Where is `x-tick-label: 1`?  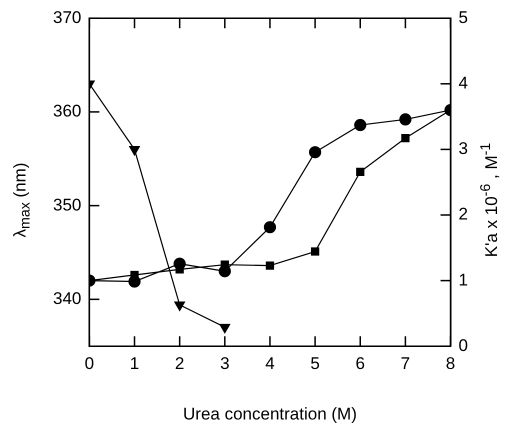
x-tick-label: 1 is located at coordinates (135, 364).